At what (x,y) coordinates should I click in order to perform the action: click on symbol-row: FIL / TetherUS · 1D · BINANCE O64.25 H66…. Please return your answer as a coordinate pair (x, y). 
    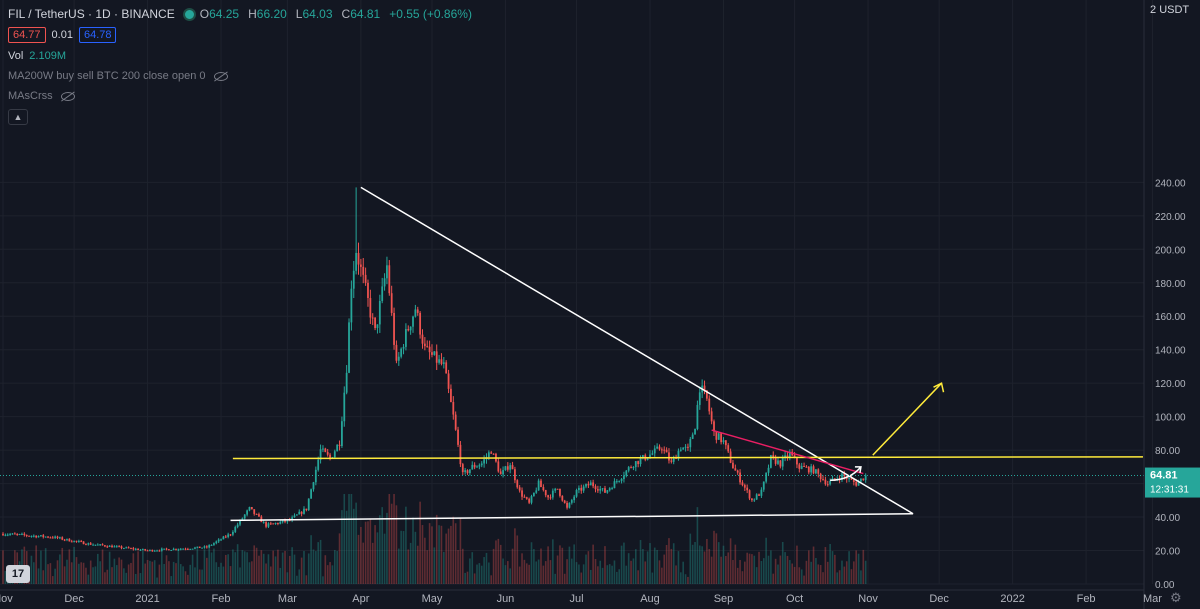
    Looking at the image, I should click on (244, 14).